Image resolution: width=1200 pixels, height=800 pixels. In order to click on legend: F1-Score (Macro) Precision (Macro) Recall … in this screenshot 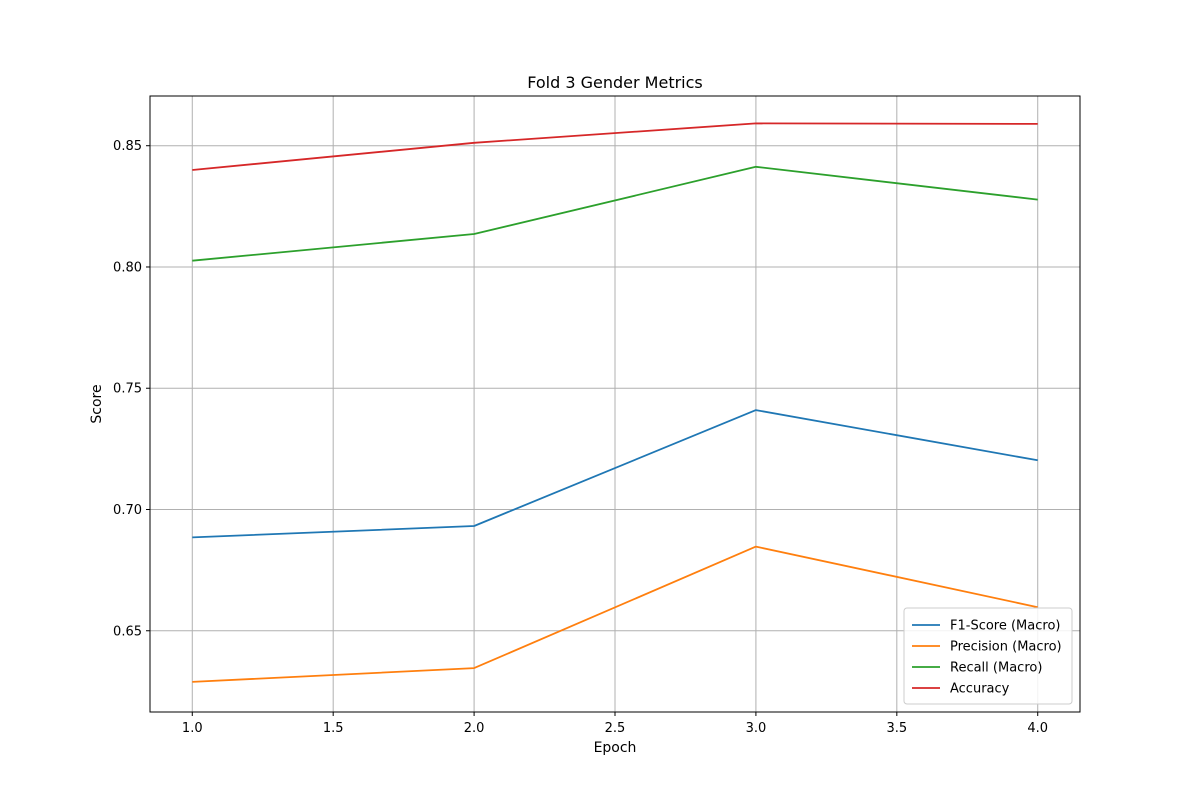, I will do `click(988, 656)`.